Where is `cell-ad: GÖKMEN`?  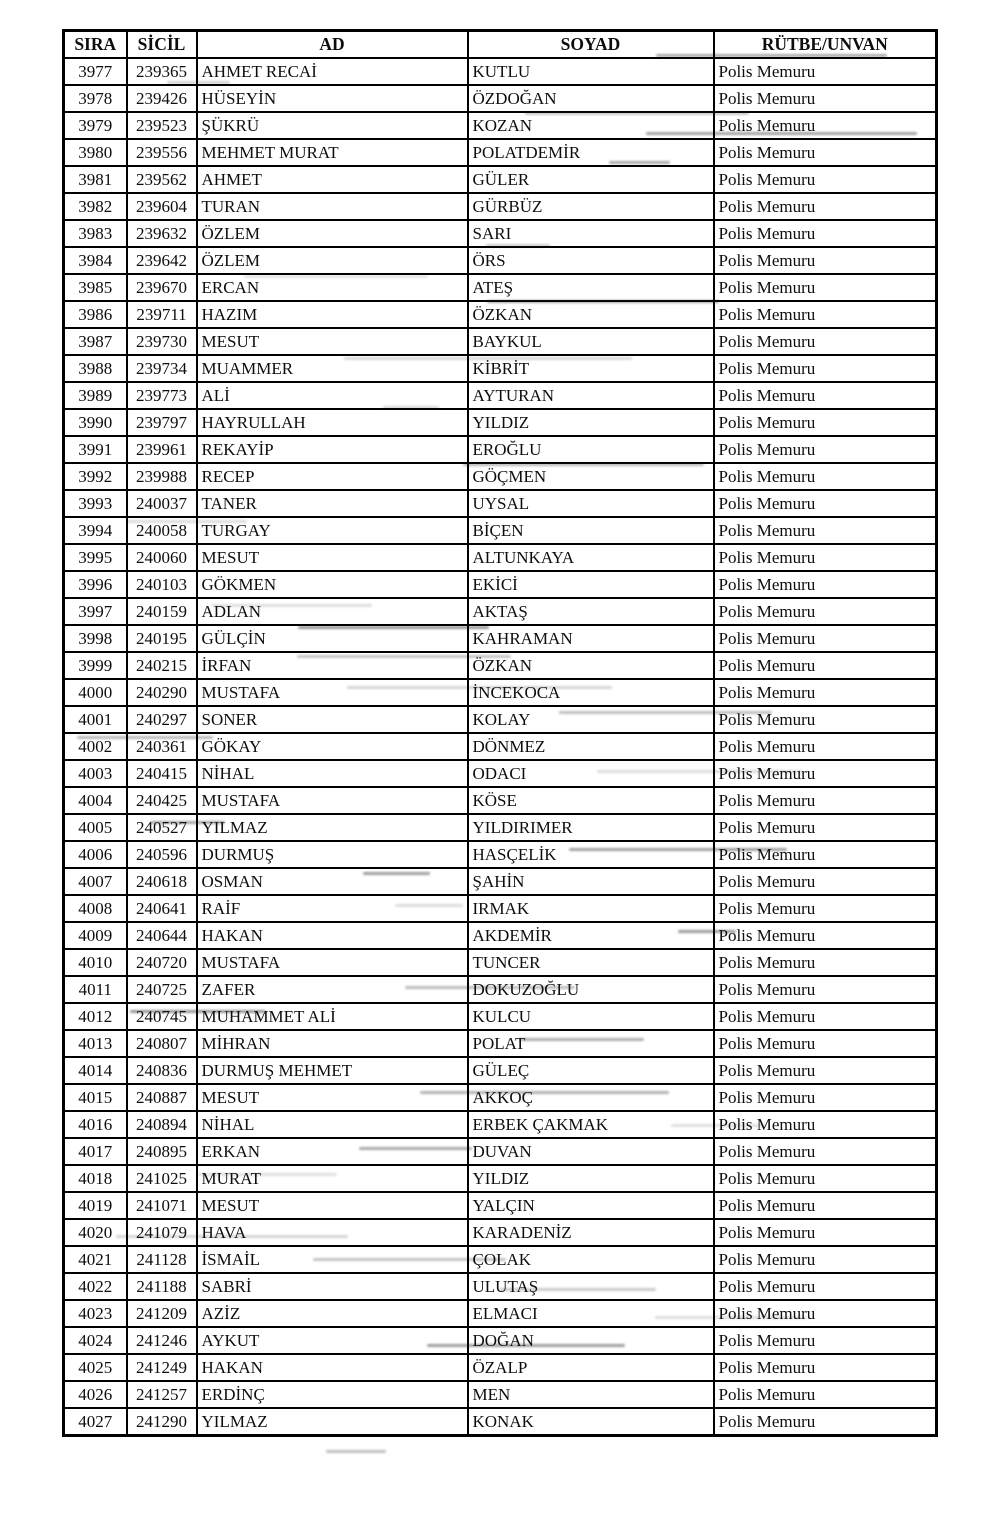 cell-ad: GÖKMEN is located at coordinates (332, 584).